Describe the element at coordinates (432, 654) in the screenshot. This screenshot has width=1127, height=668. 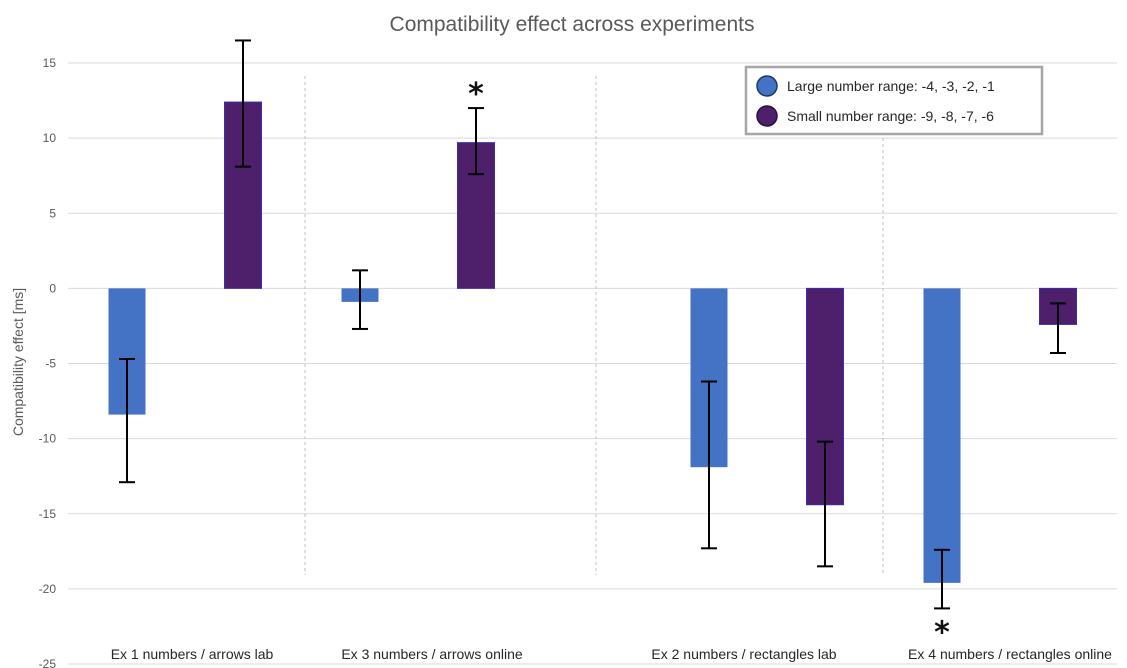
I see `category-label: Ex 3 numbers / arrows online` at that location.